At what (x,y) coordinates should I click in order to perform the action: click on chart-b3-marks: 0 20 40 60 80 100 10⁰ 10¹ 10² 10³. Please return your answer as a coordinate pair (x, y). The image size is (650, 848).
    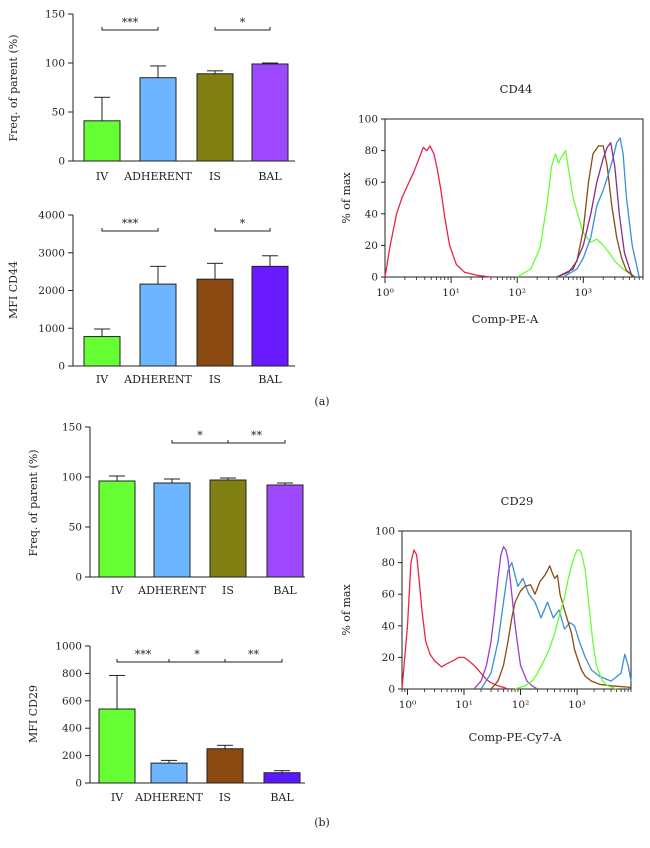
    Looking at the image, I should click on (503, 618).